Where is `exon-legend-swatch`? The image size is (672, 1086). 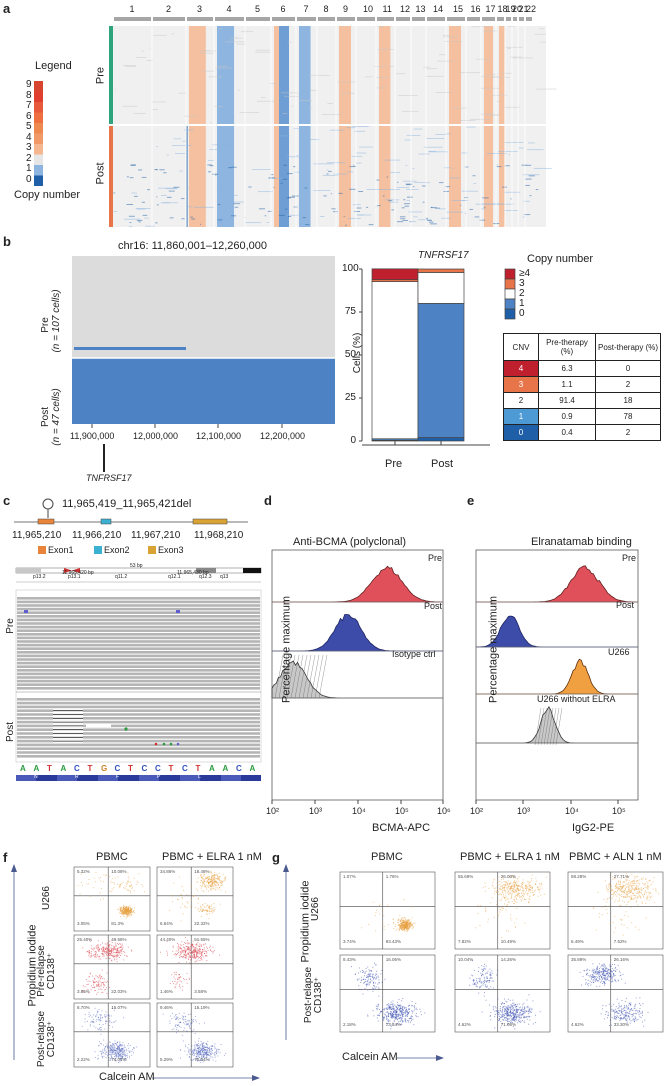 exon-legend-swatch is located at coordinates (42, 550).